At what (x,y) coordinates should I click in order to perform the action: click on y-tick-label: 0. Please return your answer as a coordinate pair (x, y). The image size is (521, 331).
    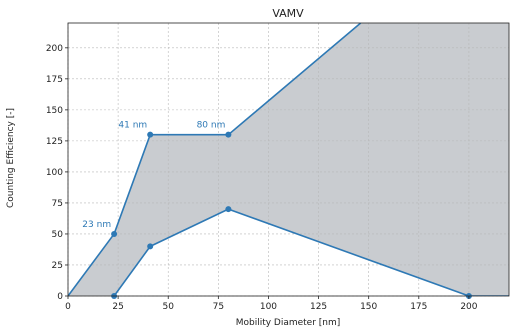
    Looking at the image, I should click on (60, 297).